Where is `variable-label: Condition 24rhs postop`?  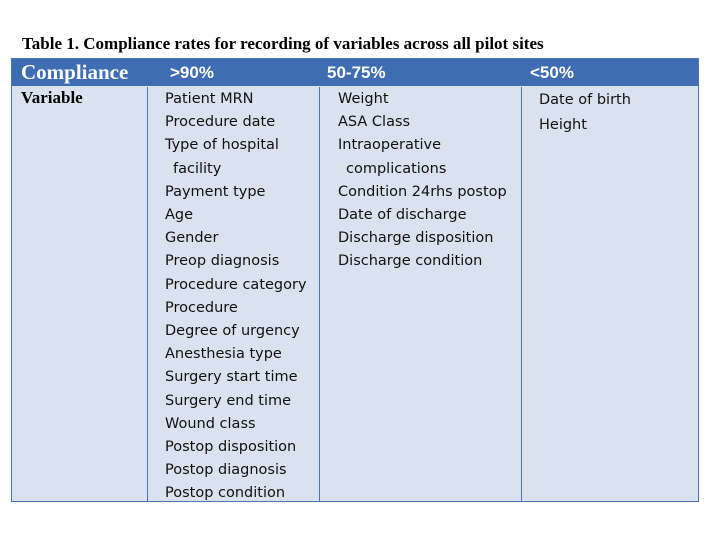
variable-label: Condition 24rhs postop is located at coordinates (422, 191).